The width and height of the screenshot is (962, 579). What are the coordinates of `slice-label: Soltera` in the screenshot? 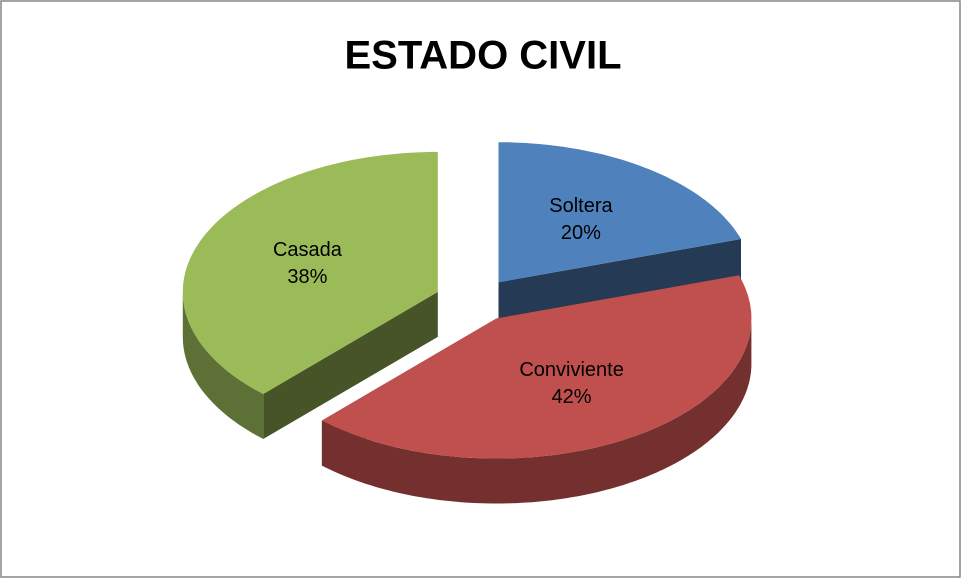 It's located at (581, 206).